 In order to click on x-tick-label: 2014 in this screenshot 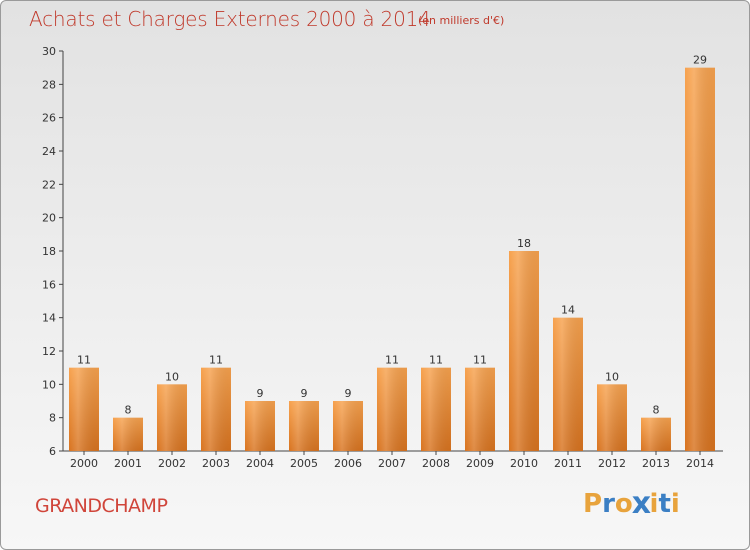, I will do `click(700, 463)`.